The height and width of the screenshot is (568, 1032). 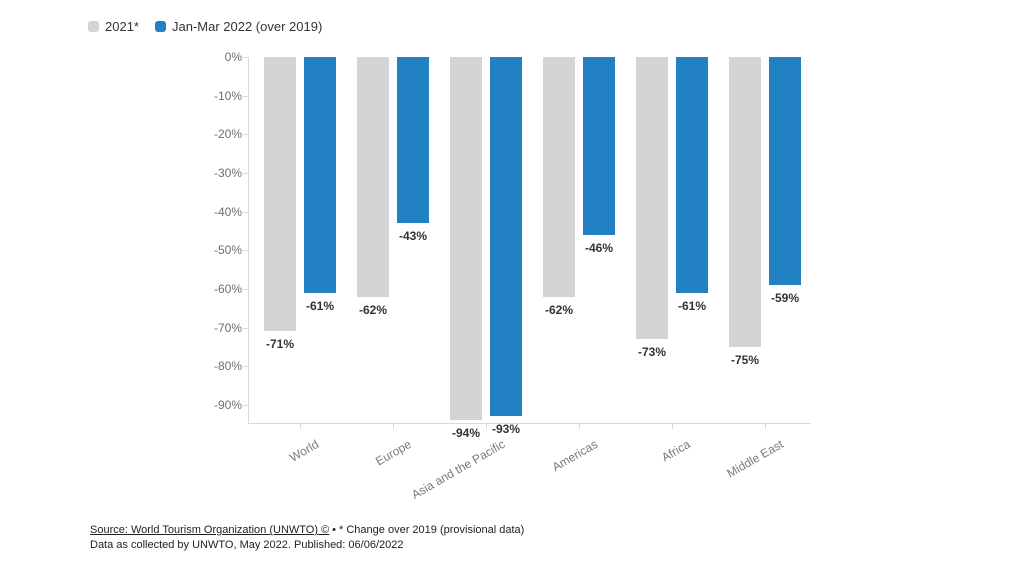 I want to click on bar-value-label: -94%, so click(x=465, y=433).